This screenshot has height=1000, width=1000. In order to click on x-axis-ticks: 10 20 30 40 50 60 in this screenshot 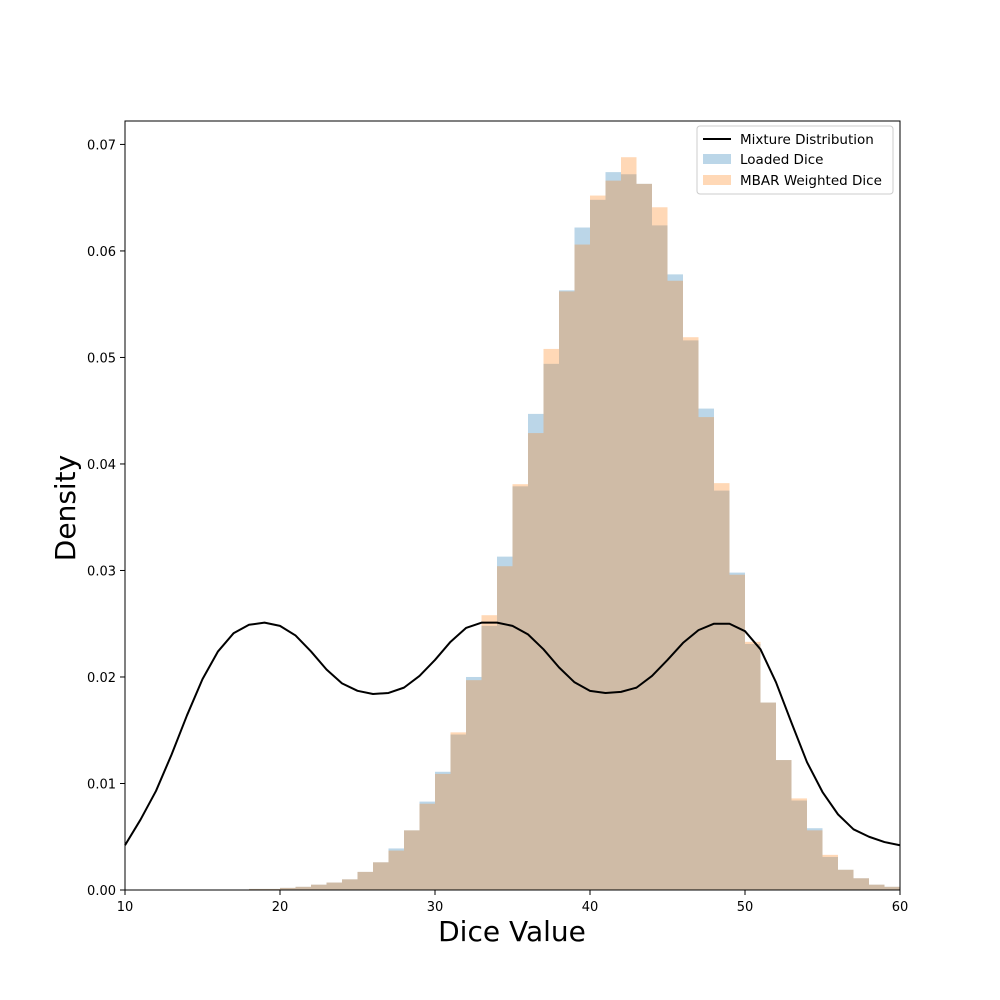, I will do `click(512, 902)`.